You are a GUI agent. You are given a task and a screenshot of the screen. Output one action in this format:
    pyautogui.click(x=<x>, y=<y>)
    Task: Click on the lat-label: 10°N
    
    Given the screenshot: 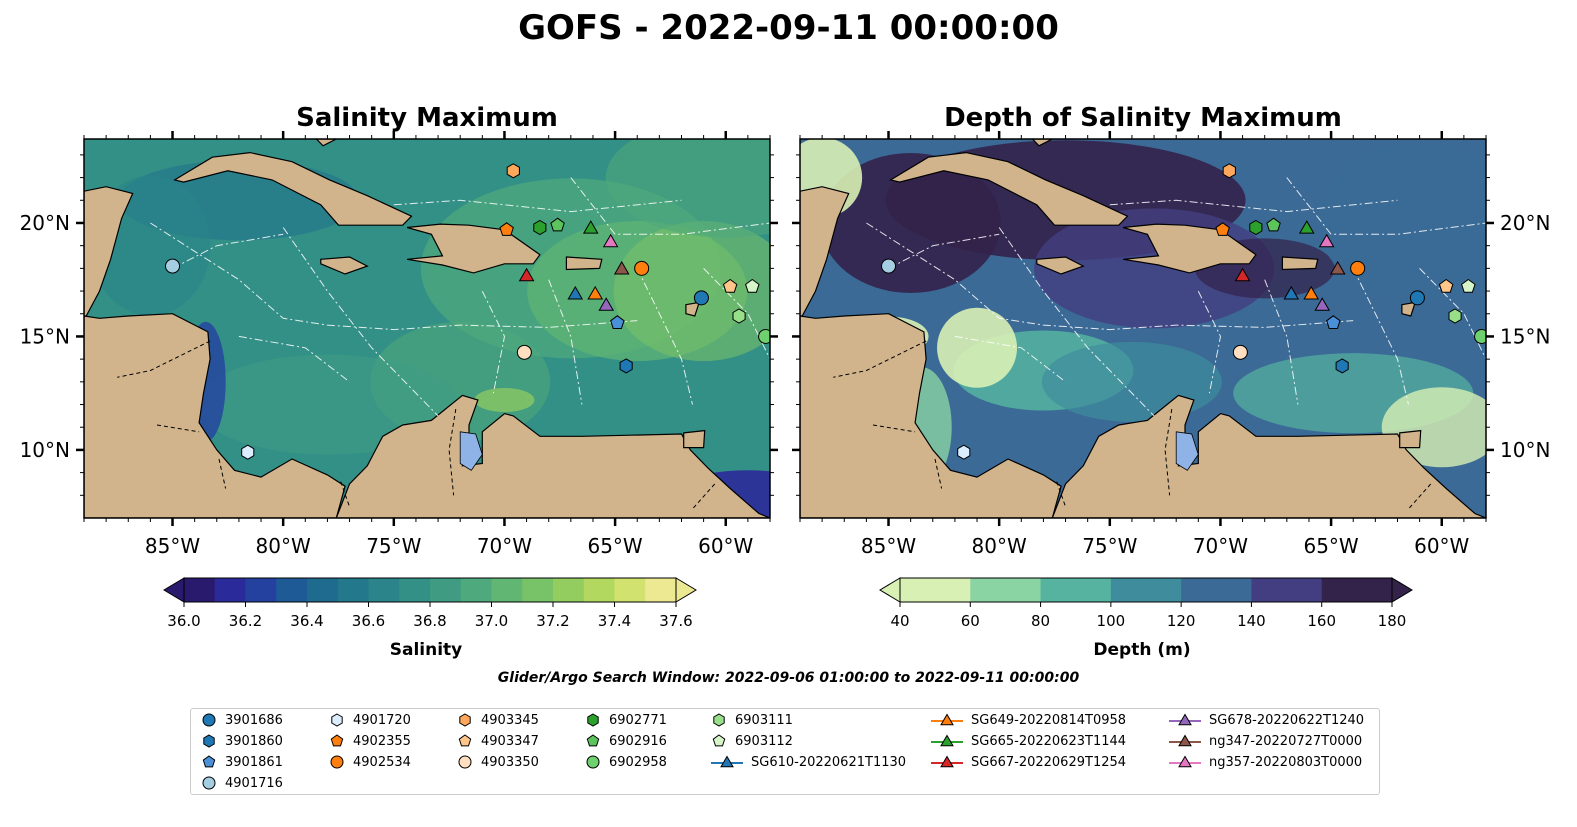 What is the action you would take?
    pyautogui.click(x=45, y=450)
    